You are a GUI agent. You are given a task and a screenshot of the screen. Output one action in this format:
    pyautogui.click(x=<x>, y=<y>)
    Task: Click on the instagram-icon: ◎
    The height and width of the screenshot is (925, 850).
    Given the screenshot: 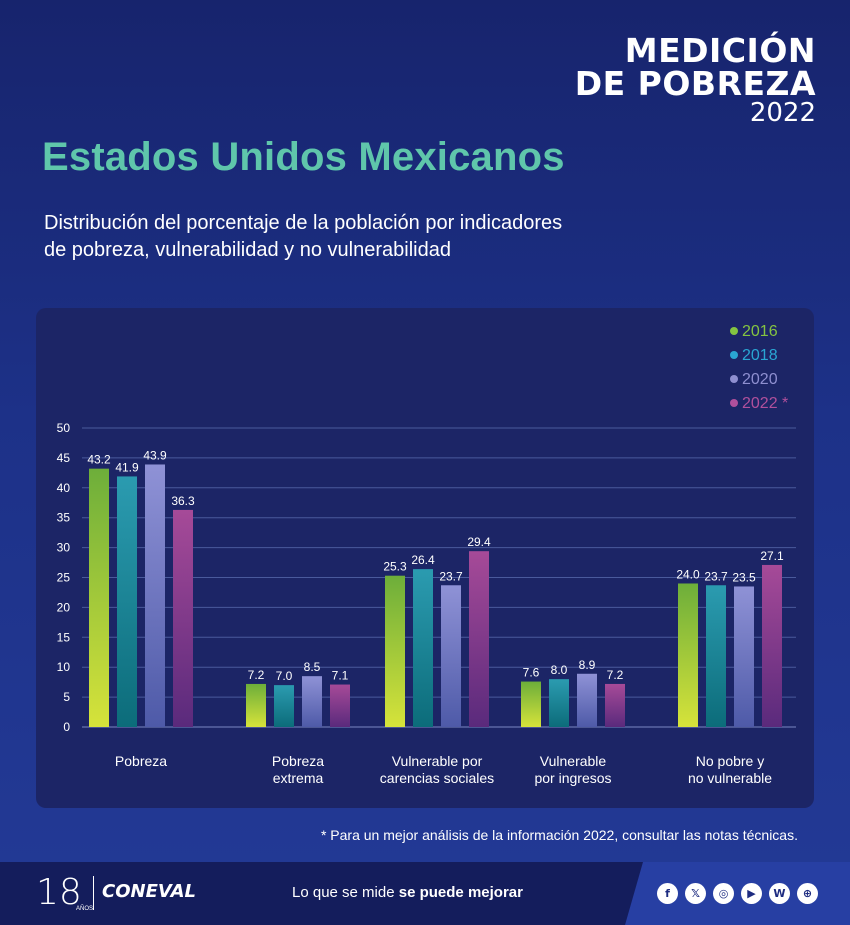 What is the action you would take?
    pyautogui.click(x=723, y=893)
    